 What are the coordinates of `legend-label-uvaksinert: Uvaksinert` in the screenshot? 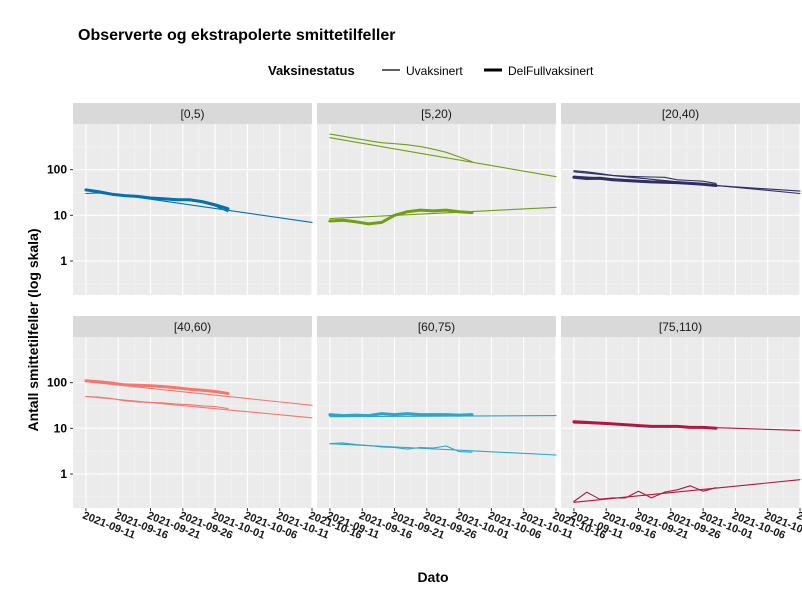 It's located at (434, 71).